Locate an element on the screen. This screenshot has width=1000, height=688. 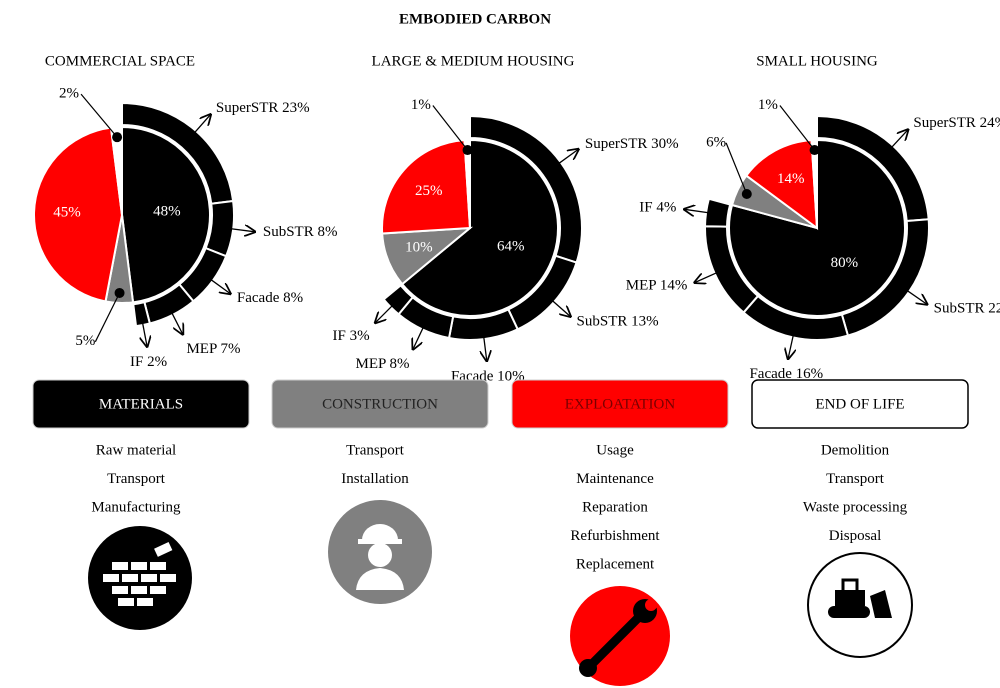
ring-label: IF 4% is located at coordinates (657, 208).